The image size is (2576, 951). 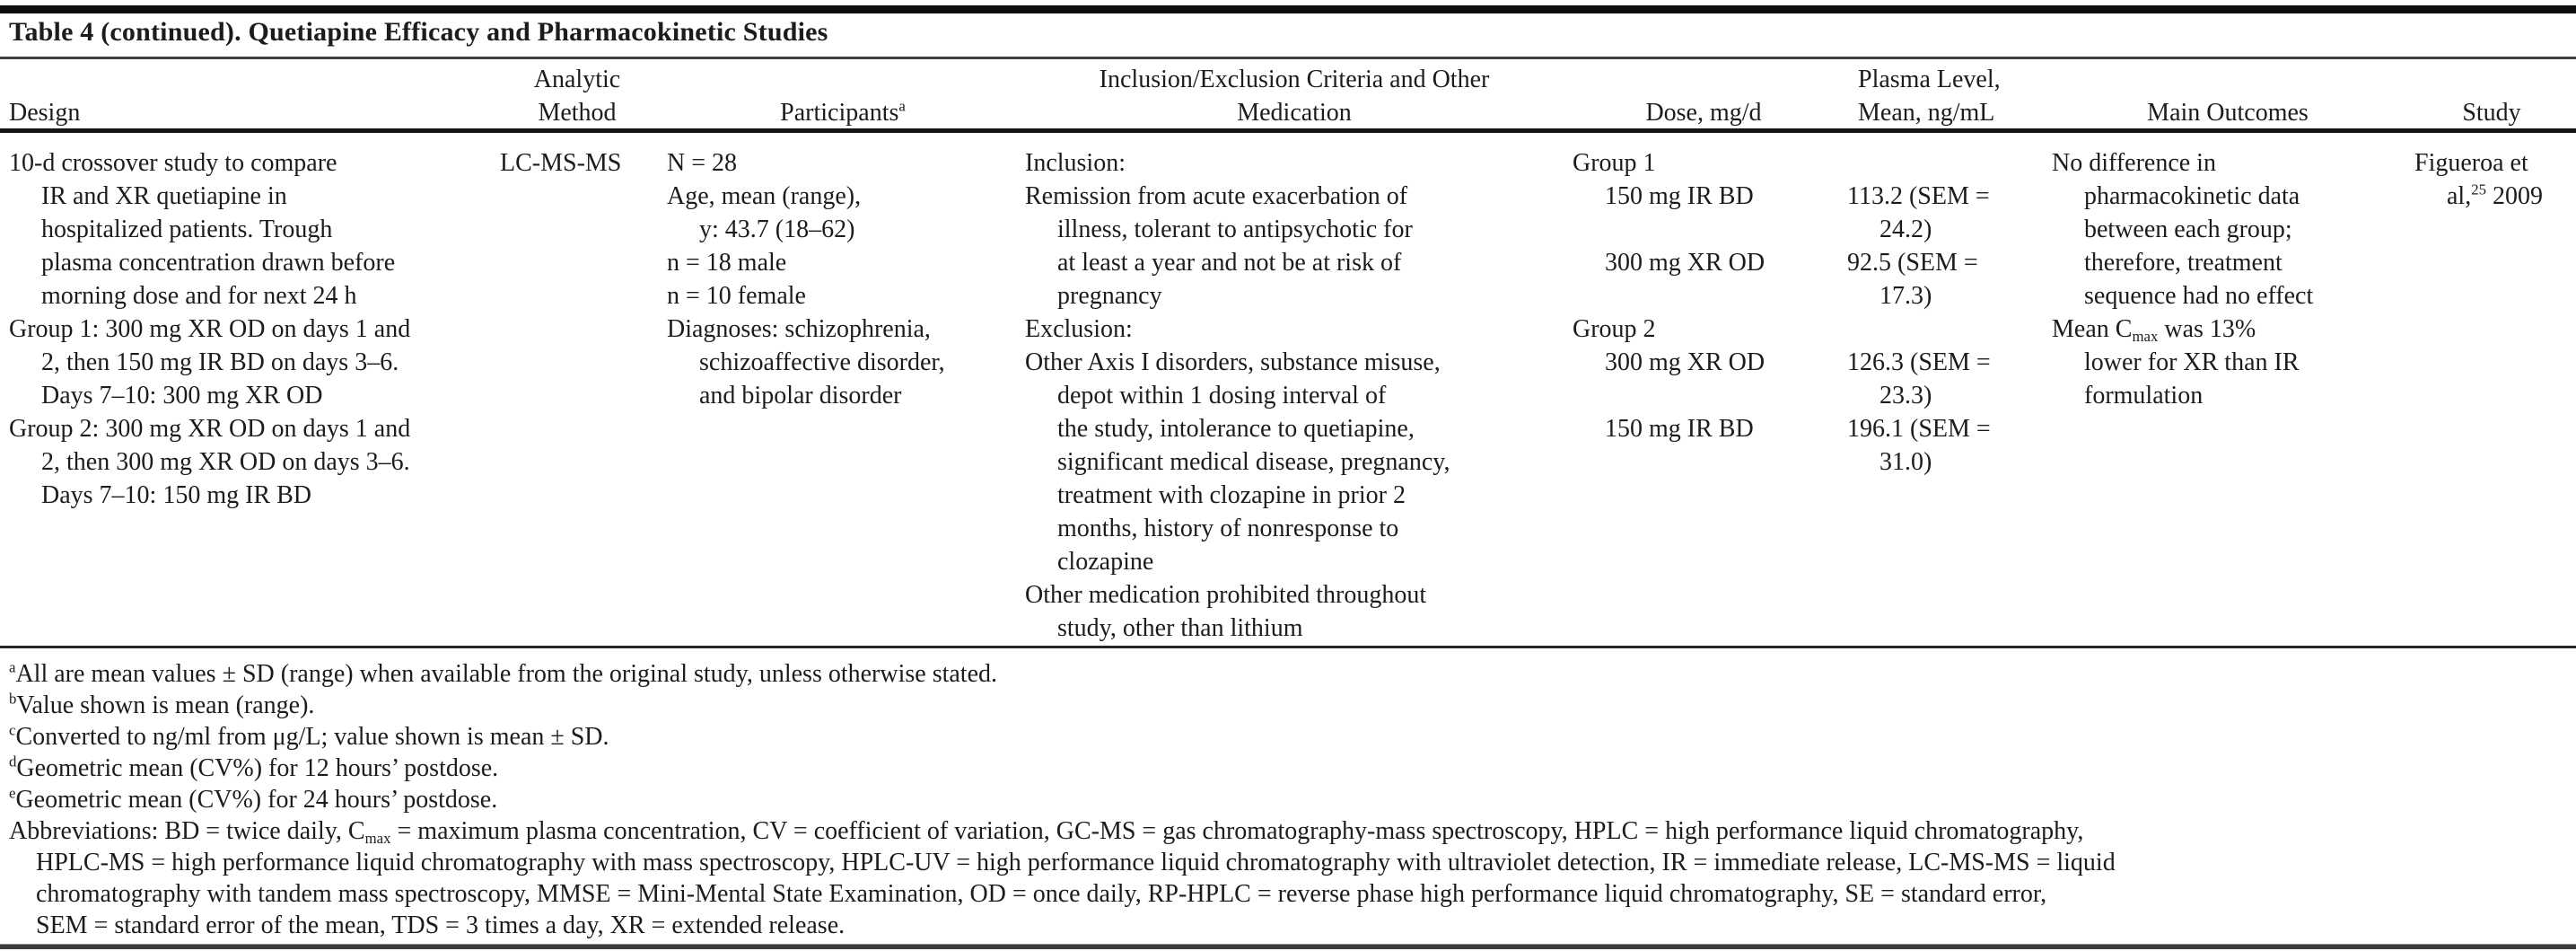 I want to click on text-line: Exclusion:, so click(x=1079, y=329).